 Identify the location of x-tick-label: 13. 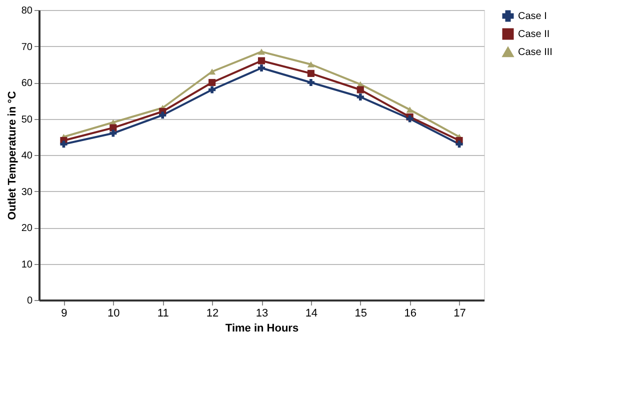
(262, 314).